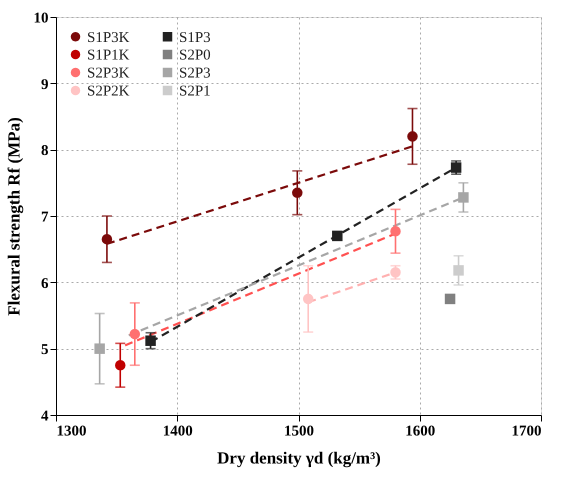 The height and width of the screenshot is (488, 582). Describe the element at coordinates (45, 416) in the screenshot. I see `y-tick-label: 4` at that location.